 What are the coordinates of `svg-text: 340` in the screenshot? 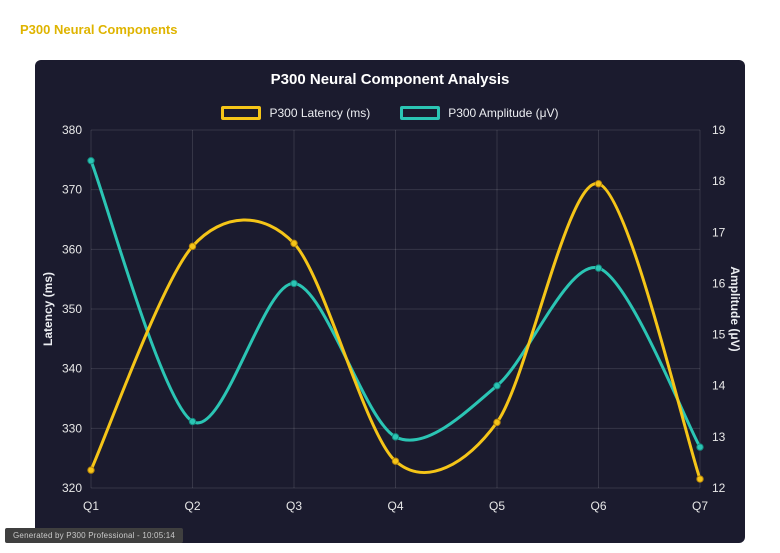 It's located at (72, 369).